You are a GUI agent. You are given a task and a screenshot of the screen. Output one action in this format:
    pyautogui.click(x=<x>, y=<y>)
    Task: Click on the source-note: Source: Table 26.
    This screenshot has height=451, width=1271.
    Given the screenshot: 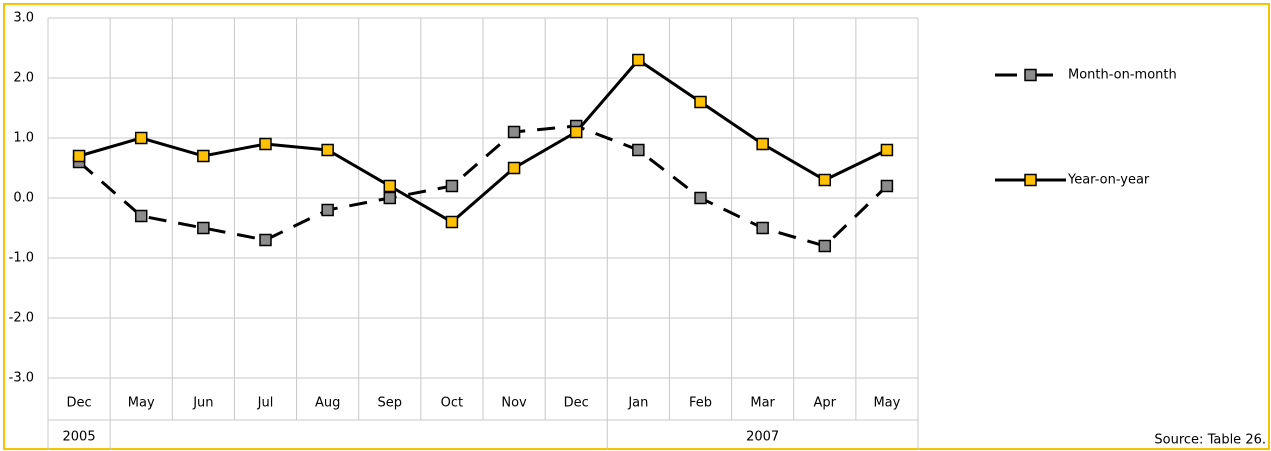 What is the action you would take?
    pyautogui.click(x=1210, y=440)
    